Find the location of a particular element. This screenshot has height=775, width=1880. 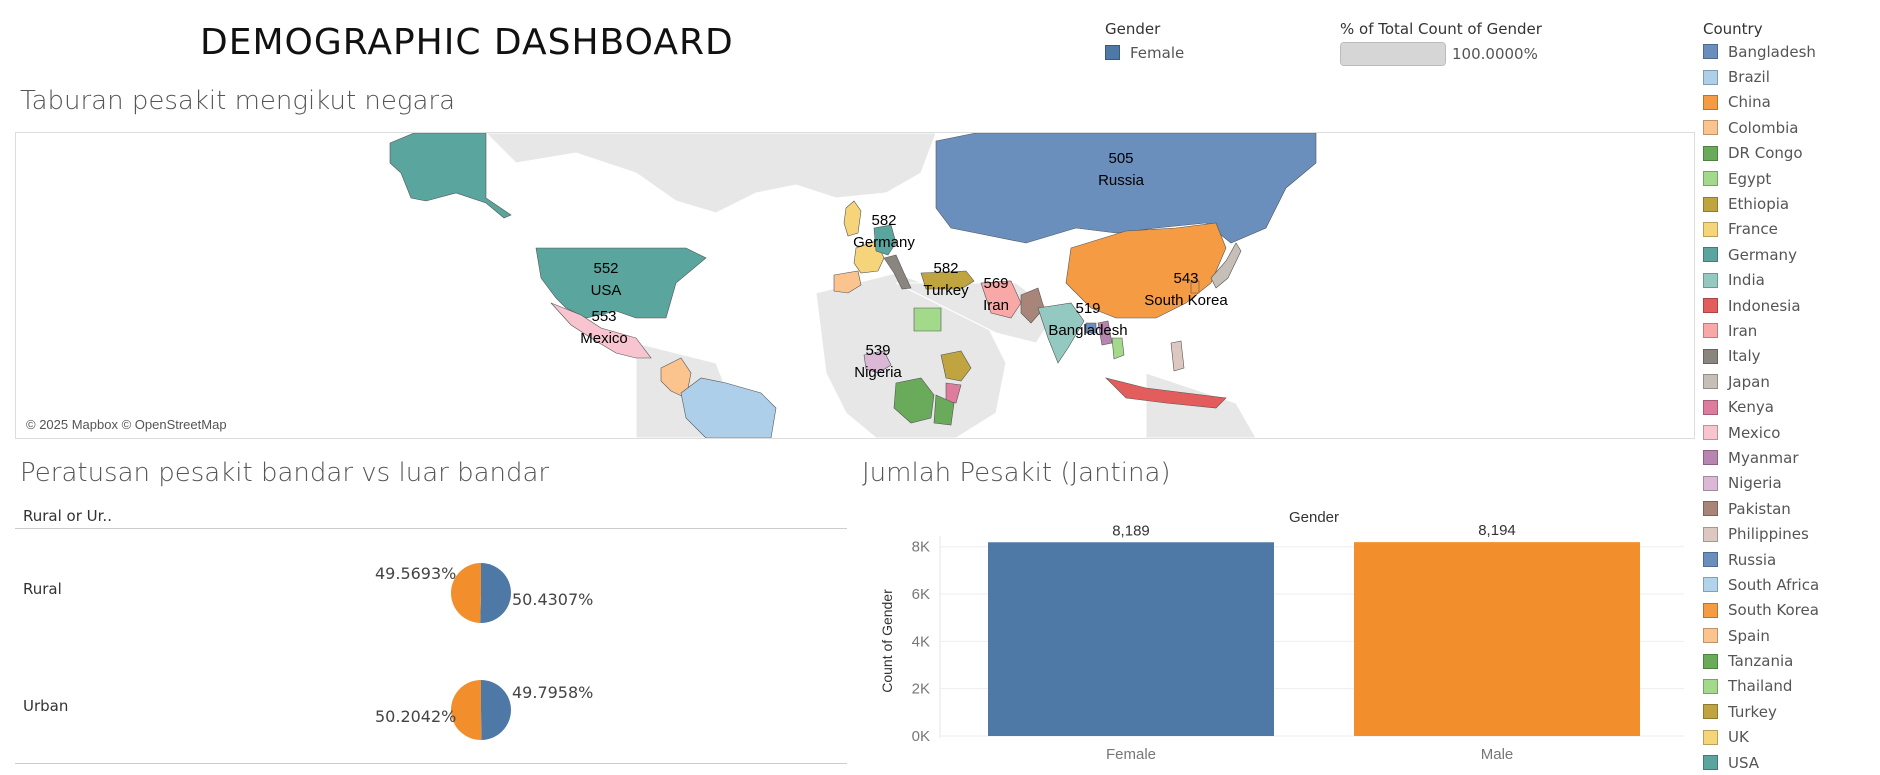

country-legend-item: South Africa is located at coordinates (1761, 584).